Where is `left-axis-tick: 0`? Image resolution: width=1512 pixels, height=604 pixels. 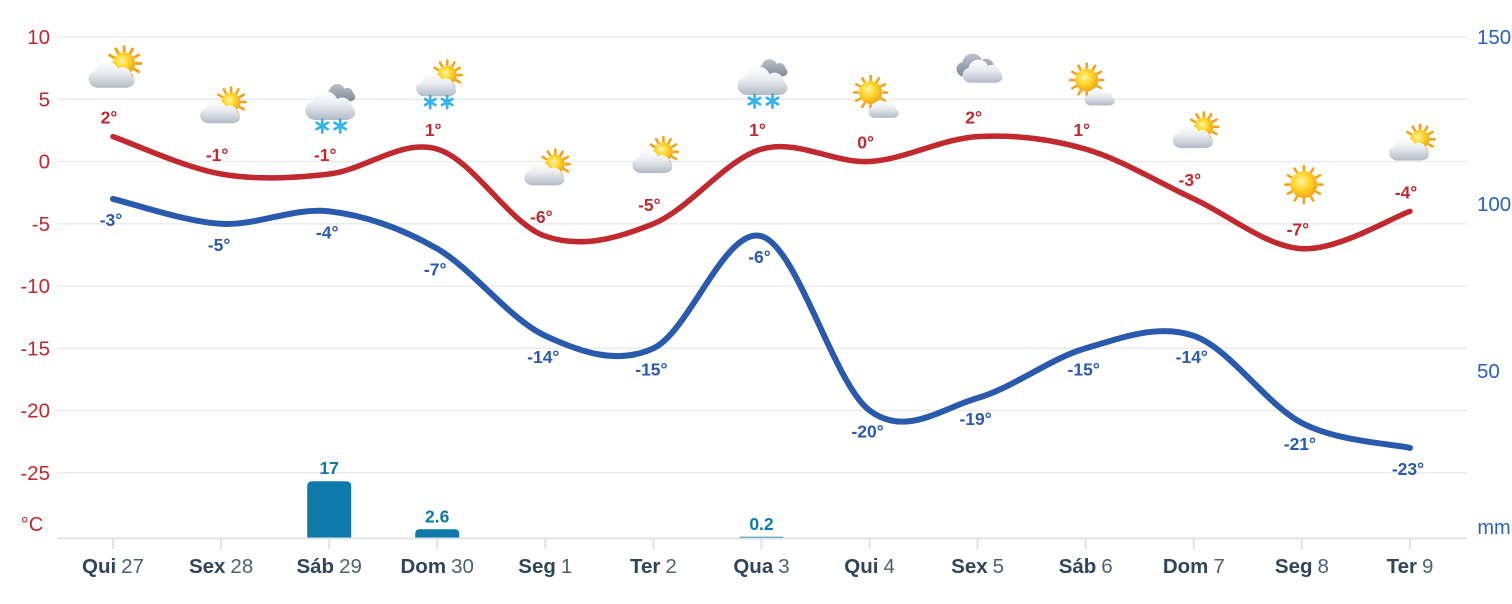
left-axis-tick: 0 is located at coordinates (44, 162).